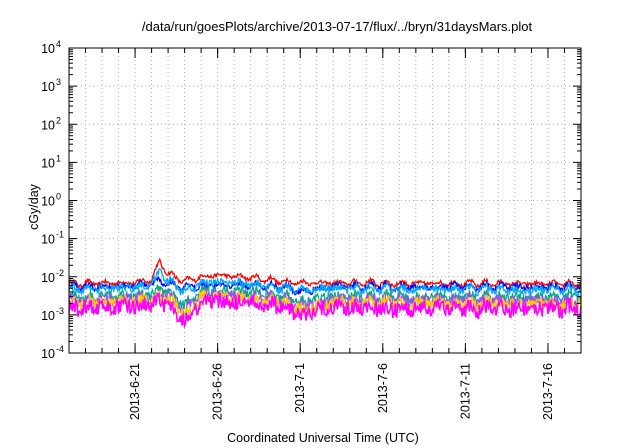 This screenshot has width=640, height=448. I want to click on y-tick-exponent: -4, so click(60, 349).